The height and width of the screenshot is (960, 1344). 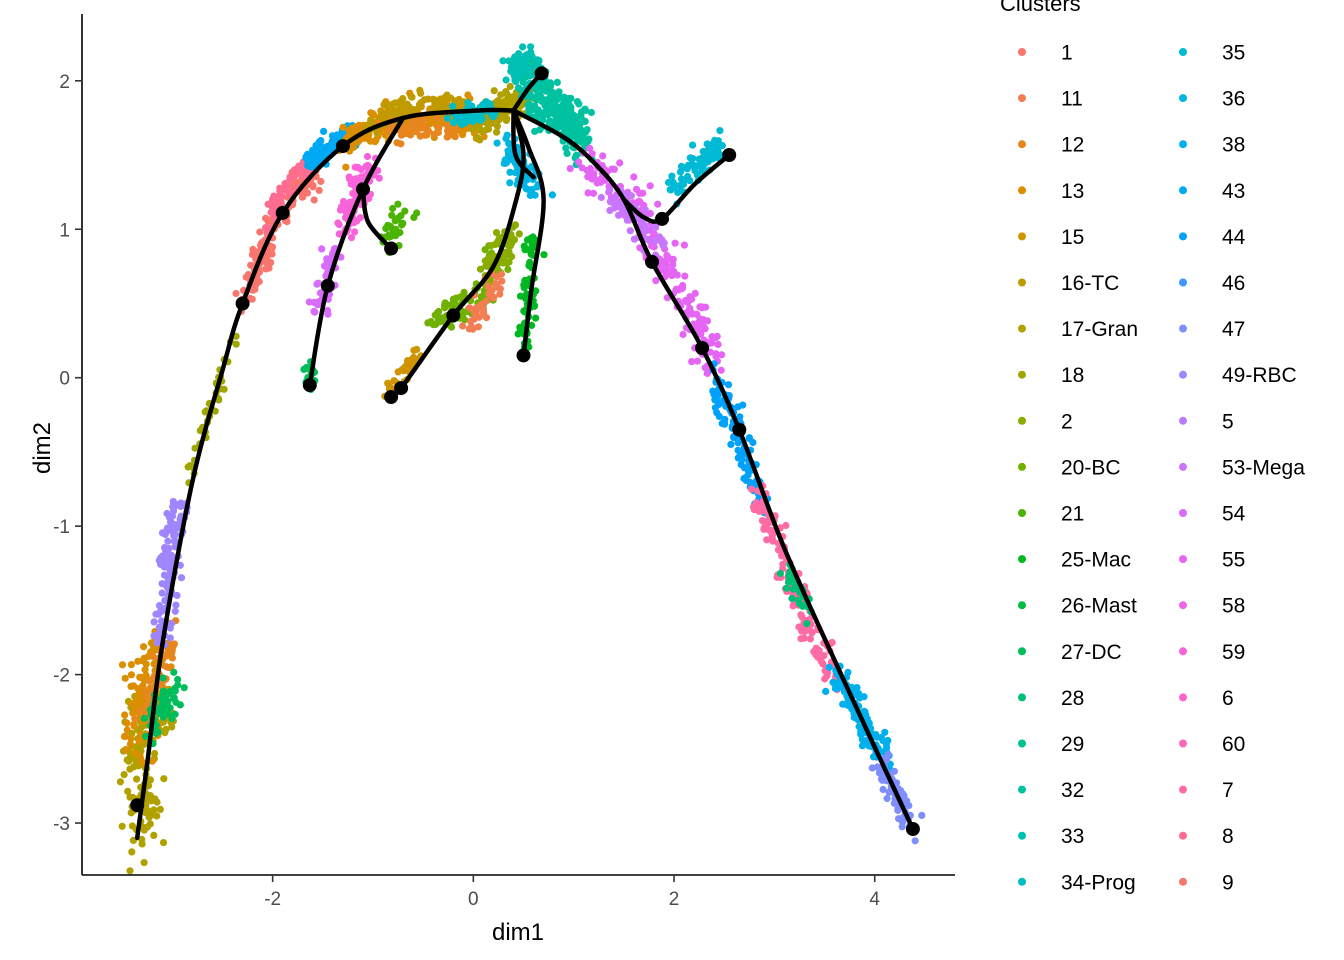 What do you see at coordinates (417, 131) in the screenshot?
I see `point-cloud` at bounding box center [417, 131].